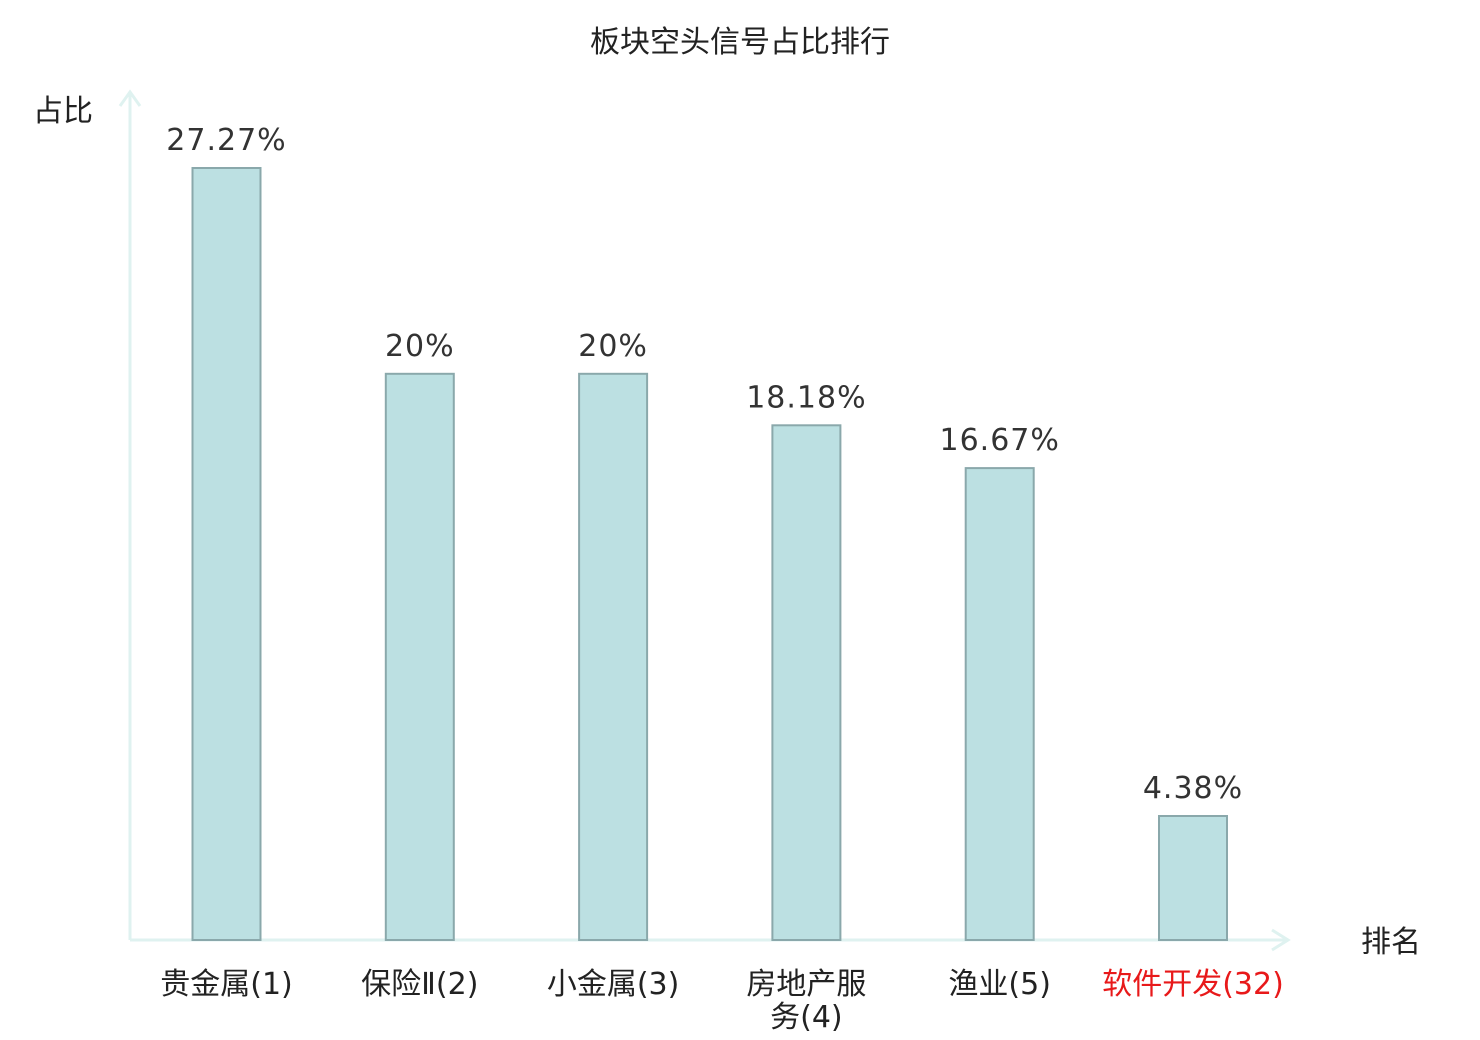 This screenshot has width=1480, height=1040. Describe the element at coordinates (806, 1017) in the screenshot. I see `category-label: 务(4)` at that location.